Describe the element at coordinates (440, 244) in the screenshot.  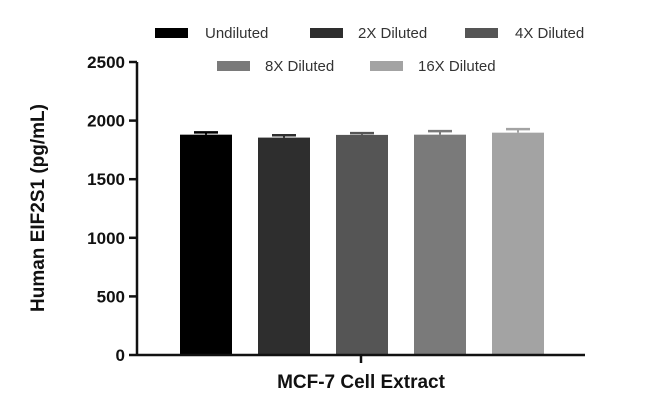
I see `bar-8x-diluted` at that location.